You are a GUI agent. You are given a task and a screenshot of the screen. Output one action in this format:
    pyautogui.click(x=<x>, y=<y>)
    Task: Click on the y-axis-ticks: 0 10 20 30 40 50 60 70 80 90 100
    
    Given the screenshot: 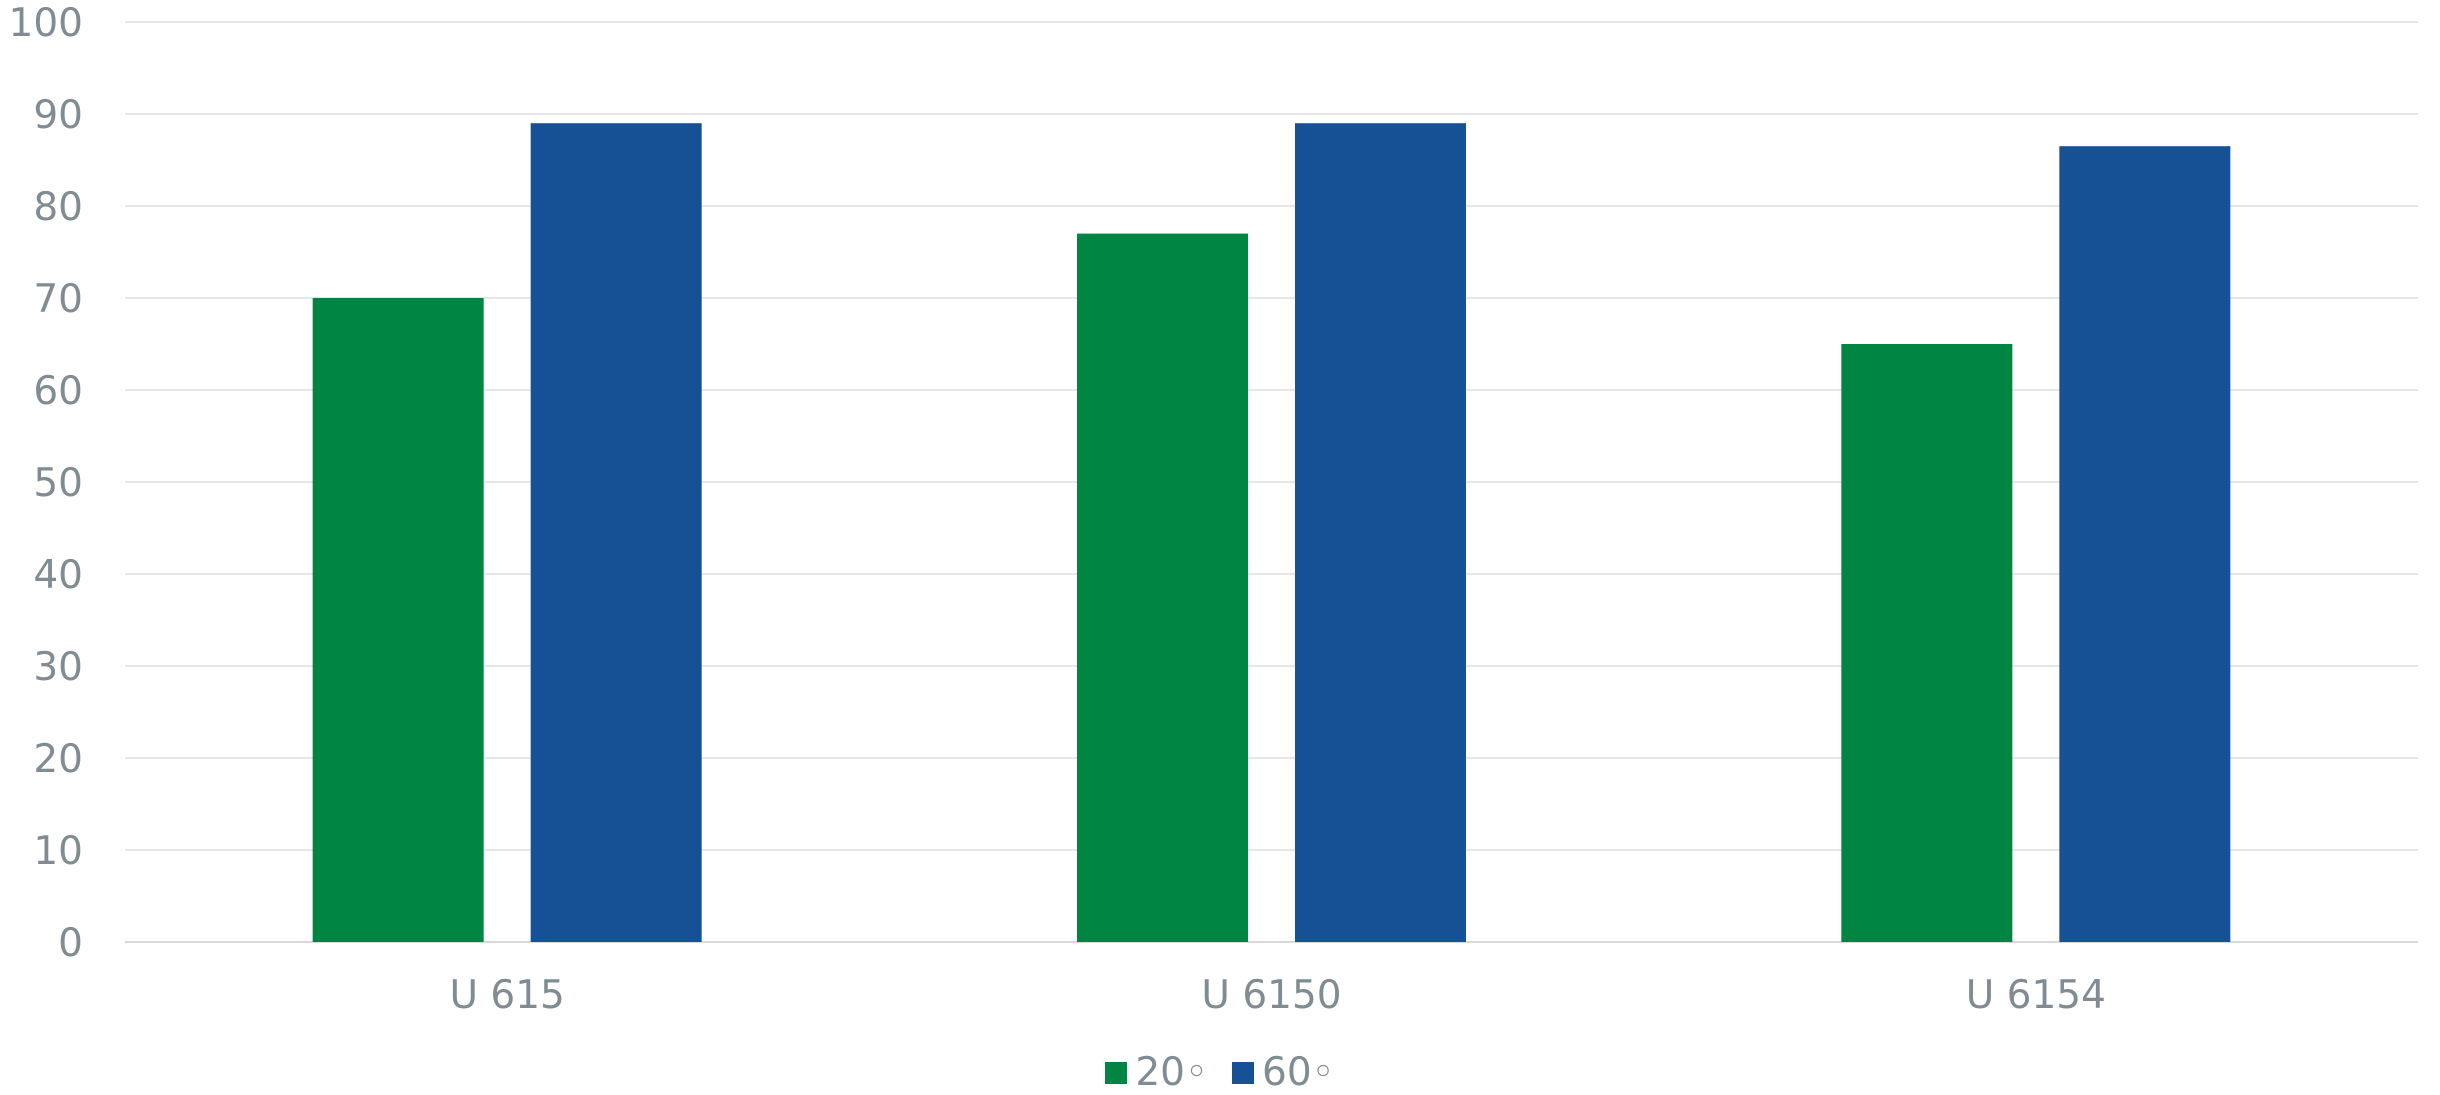 What is the action you would take?
    pyautogui.click(x=46, y=483)
    